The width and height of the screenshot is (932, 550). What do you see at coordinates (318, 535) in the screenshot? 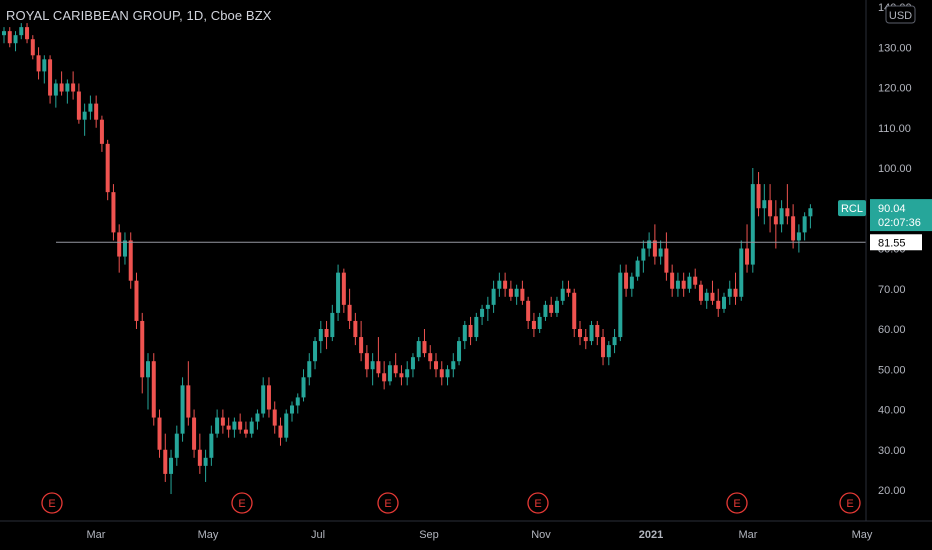
I see `time-tick-label: Jul` at bounding box center [318, 535].